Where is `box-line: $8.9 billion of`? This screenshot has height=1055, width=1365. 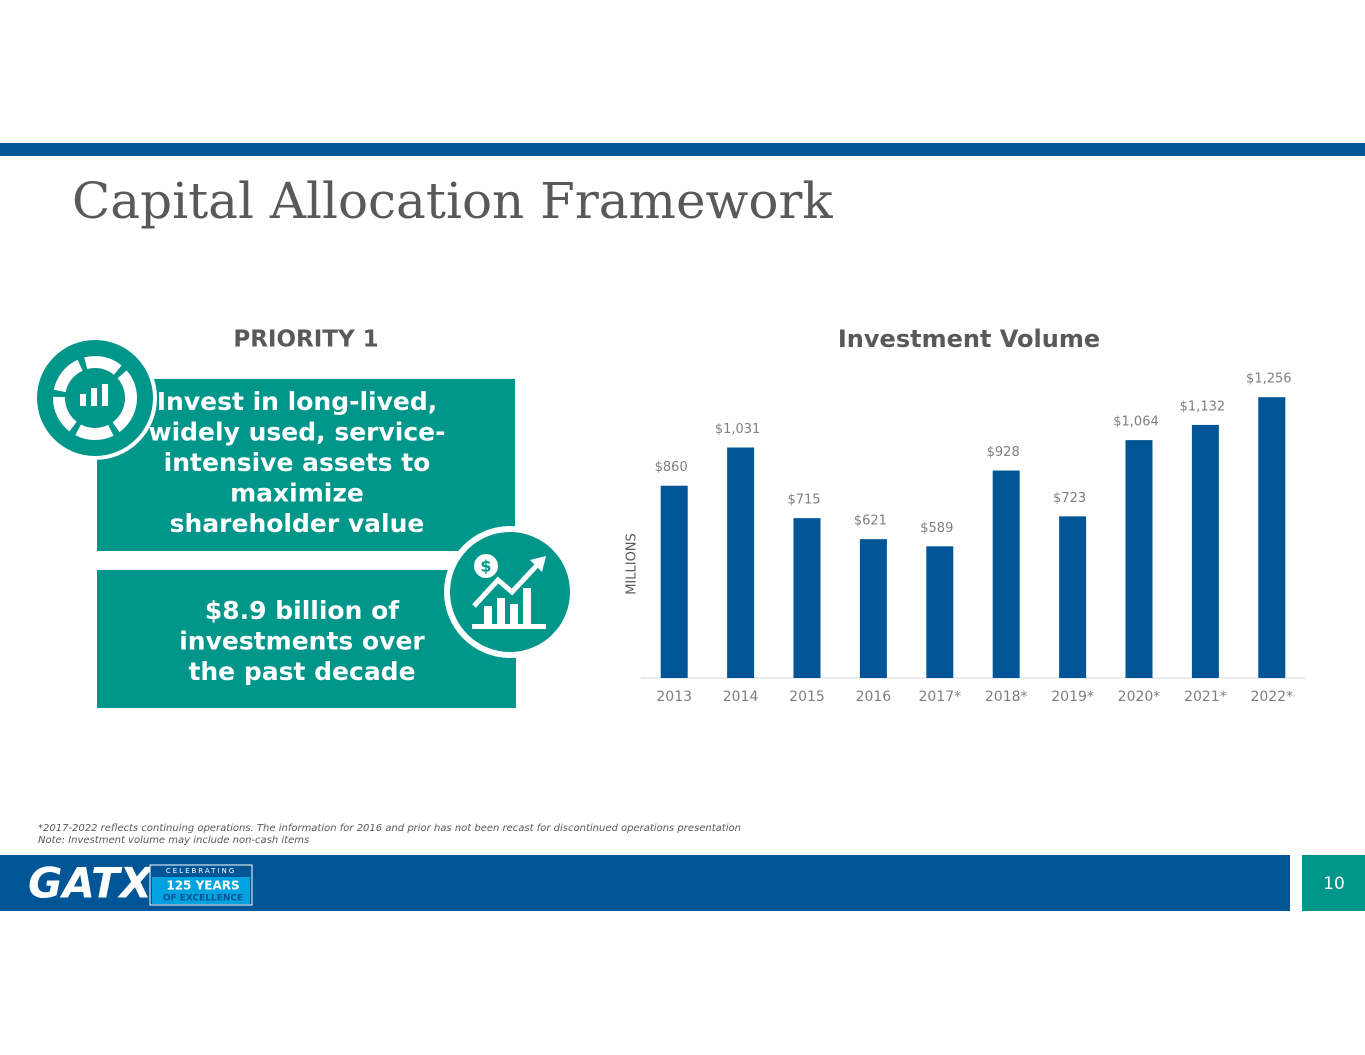
box-line: $8.9 billion of is located at coordinates (302, 610).